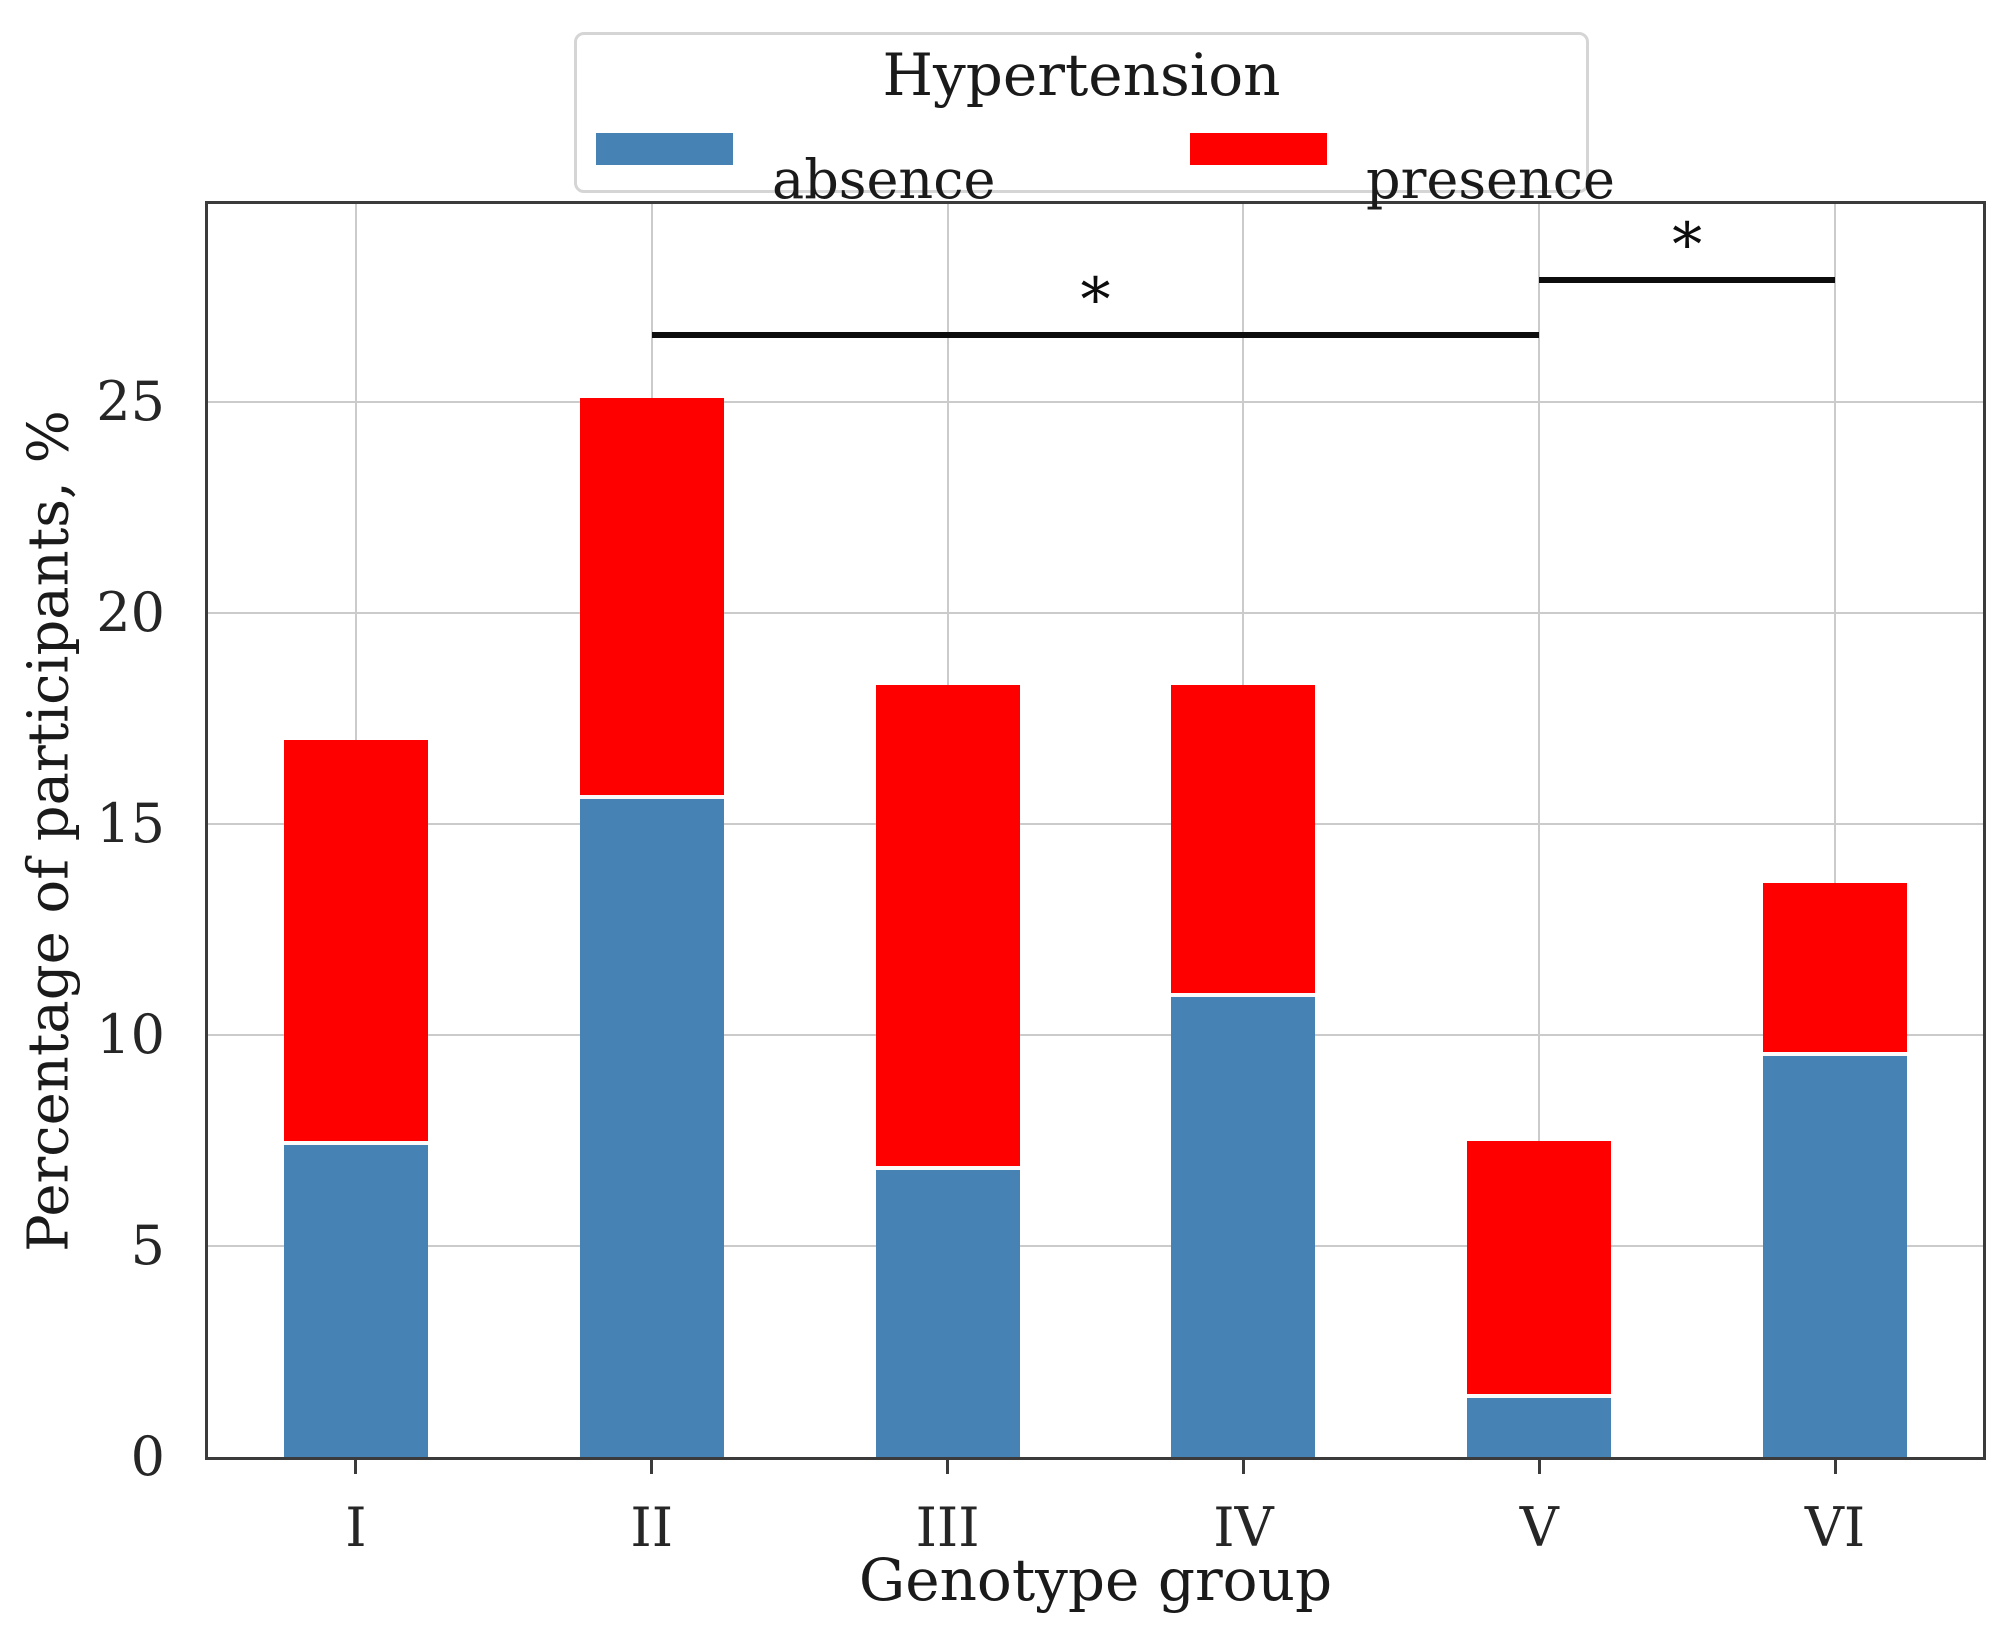 The width and height of the screenshot is (2004, 1640). What do you see at coordinates (147, 1246) in the screenshot?
I see `y-tick-label-5: 5` at bounding box center [147, 1246].